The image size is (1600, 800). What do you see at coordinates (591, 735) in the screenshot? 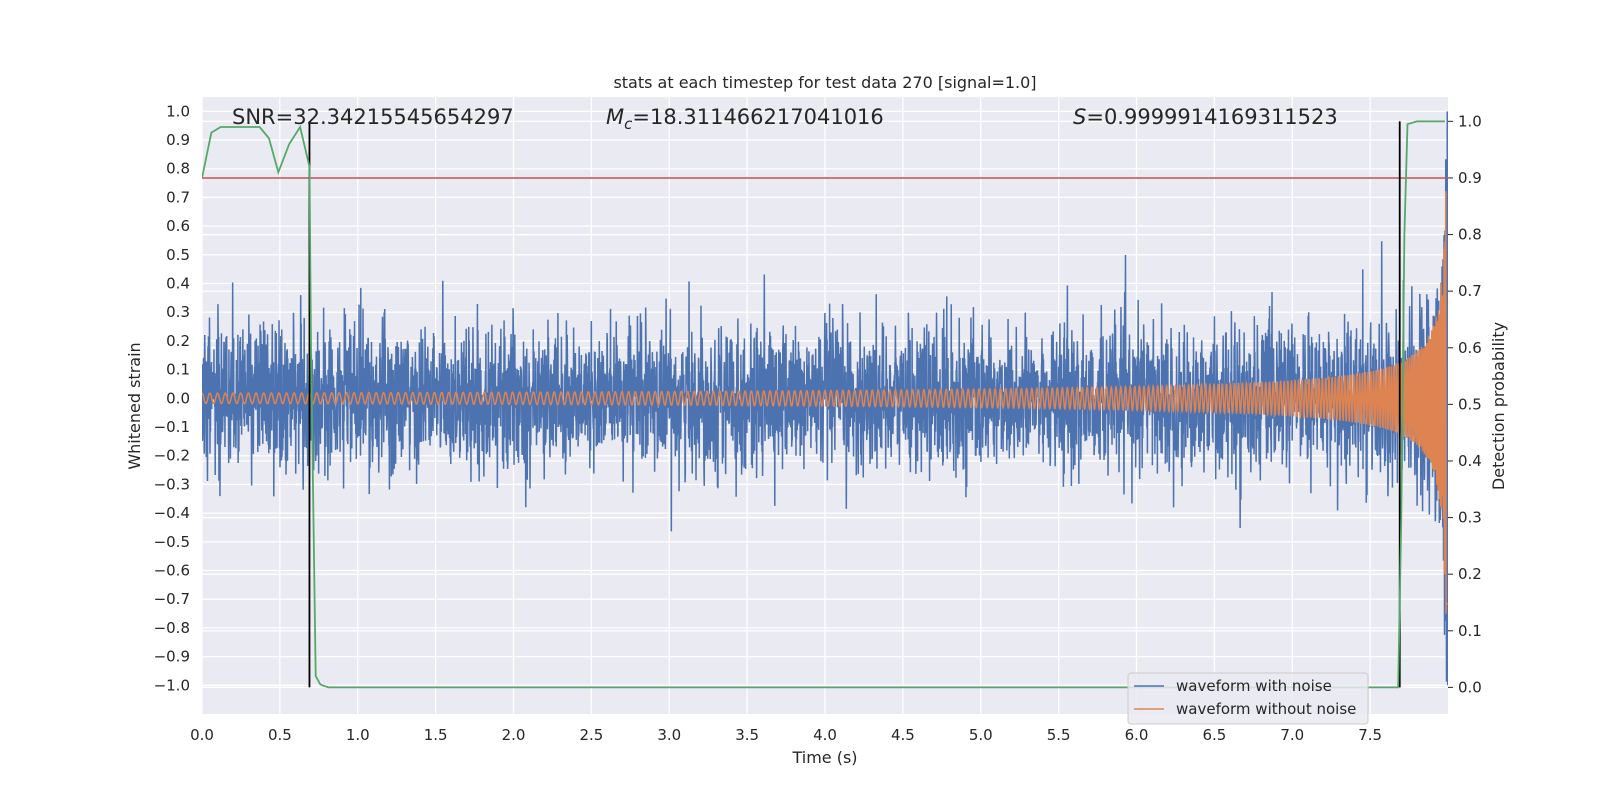
I see `x-tick-label: 2.5` at bounding box center [591, 735].